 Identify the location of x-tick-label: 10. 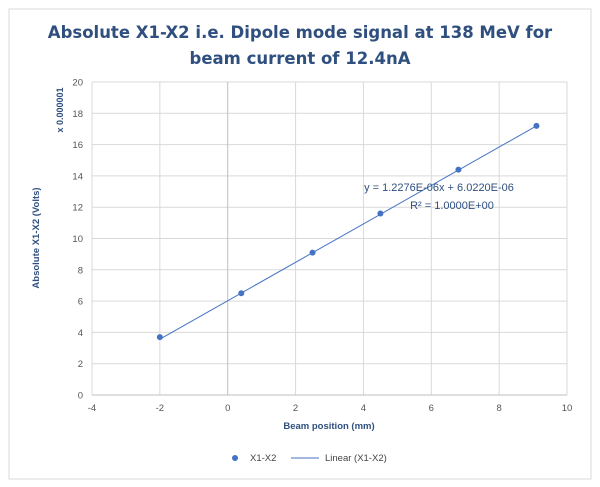
(567, 408).